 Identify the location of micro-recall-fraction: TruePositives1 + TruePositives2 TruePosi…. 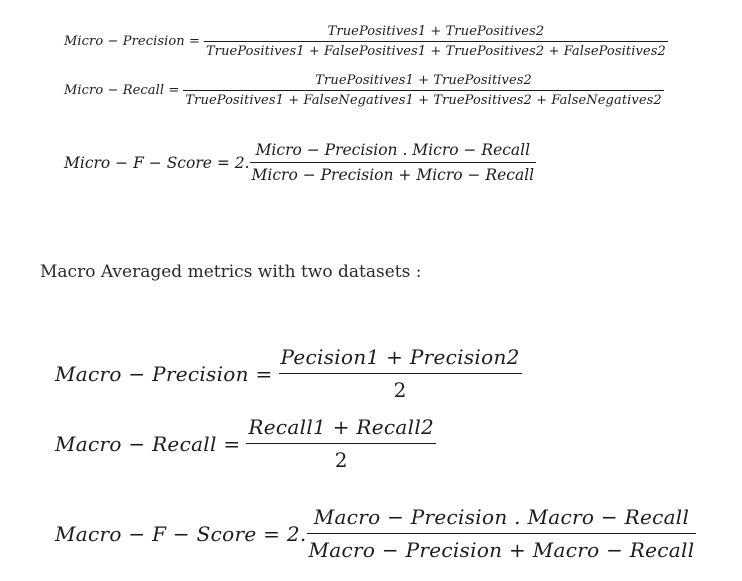
(423, 90).